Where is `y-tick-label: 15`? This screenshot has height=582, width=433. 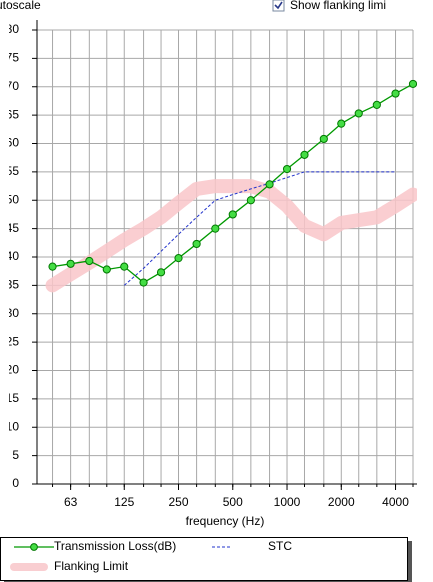 y-tick-label: 15 is located at coordinates (13, 398).